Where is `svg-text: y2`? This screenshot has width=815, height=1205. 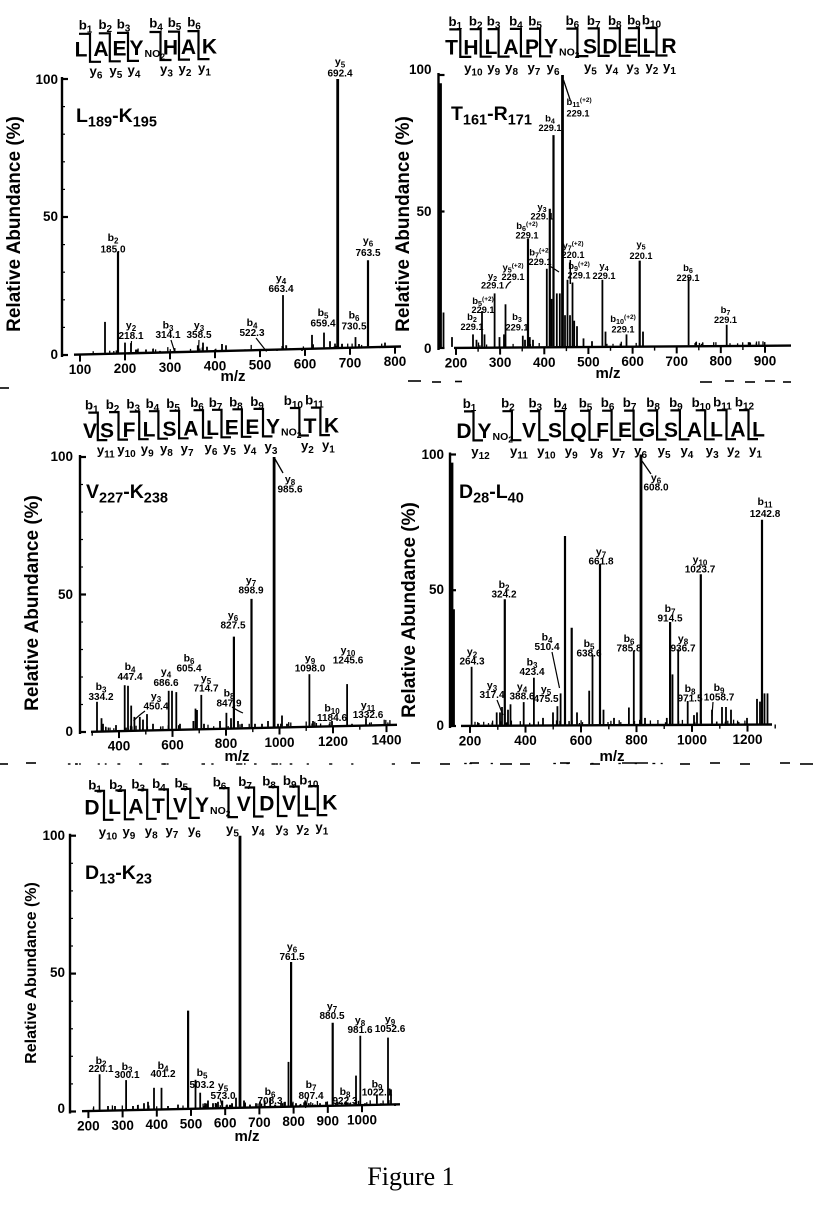 svg-text: y2 is located at coordinates (131, 326).